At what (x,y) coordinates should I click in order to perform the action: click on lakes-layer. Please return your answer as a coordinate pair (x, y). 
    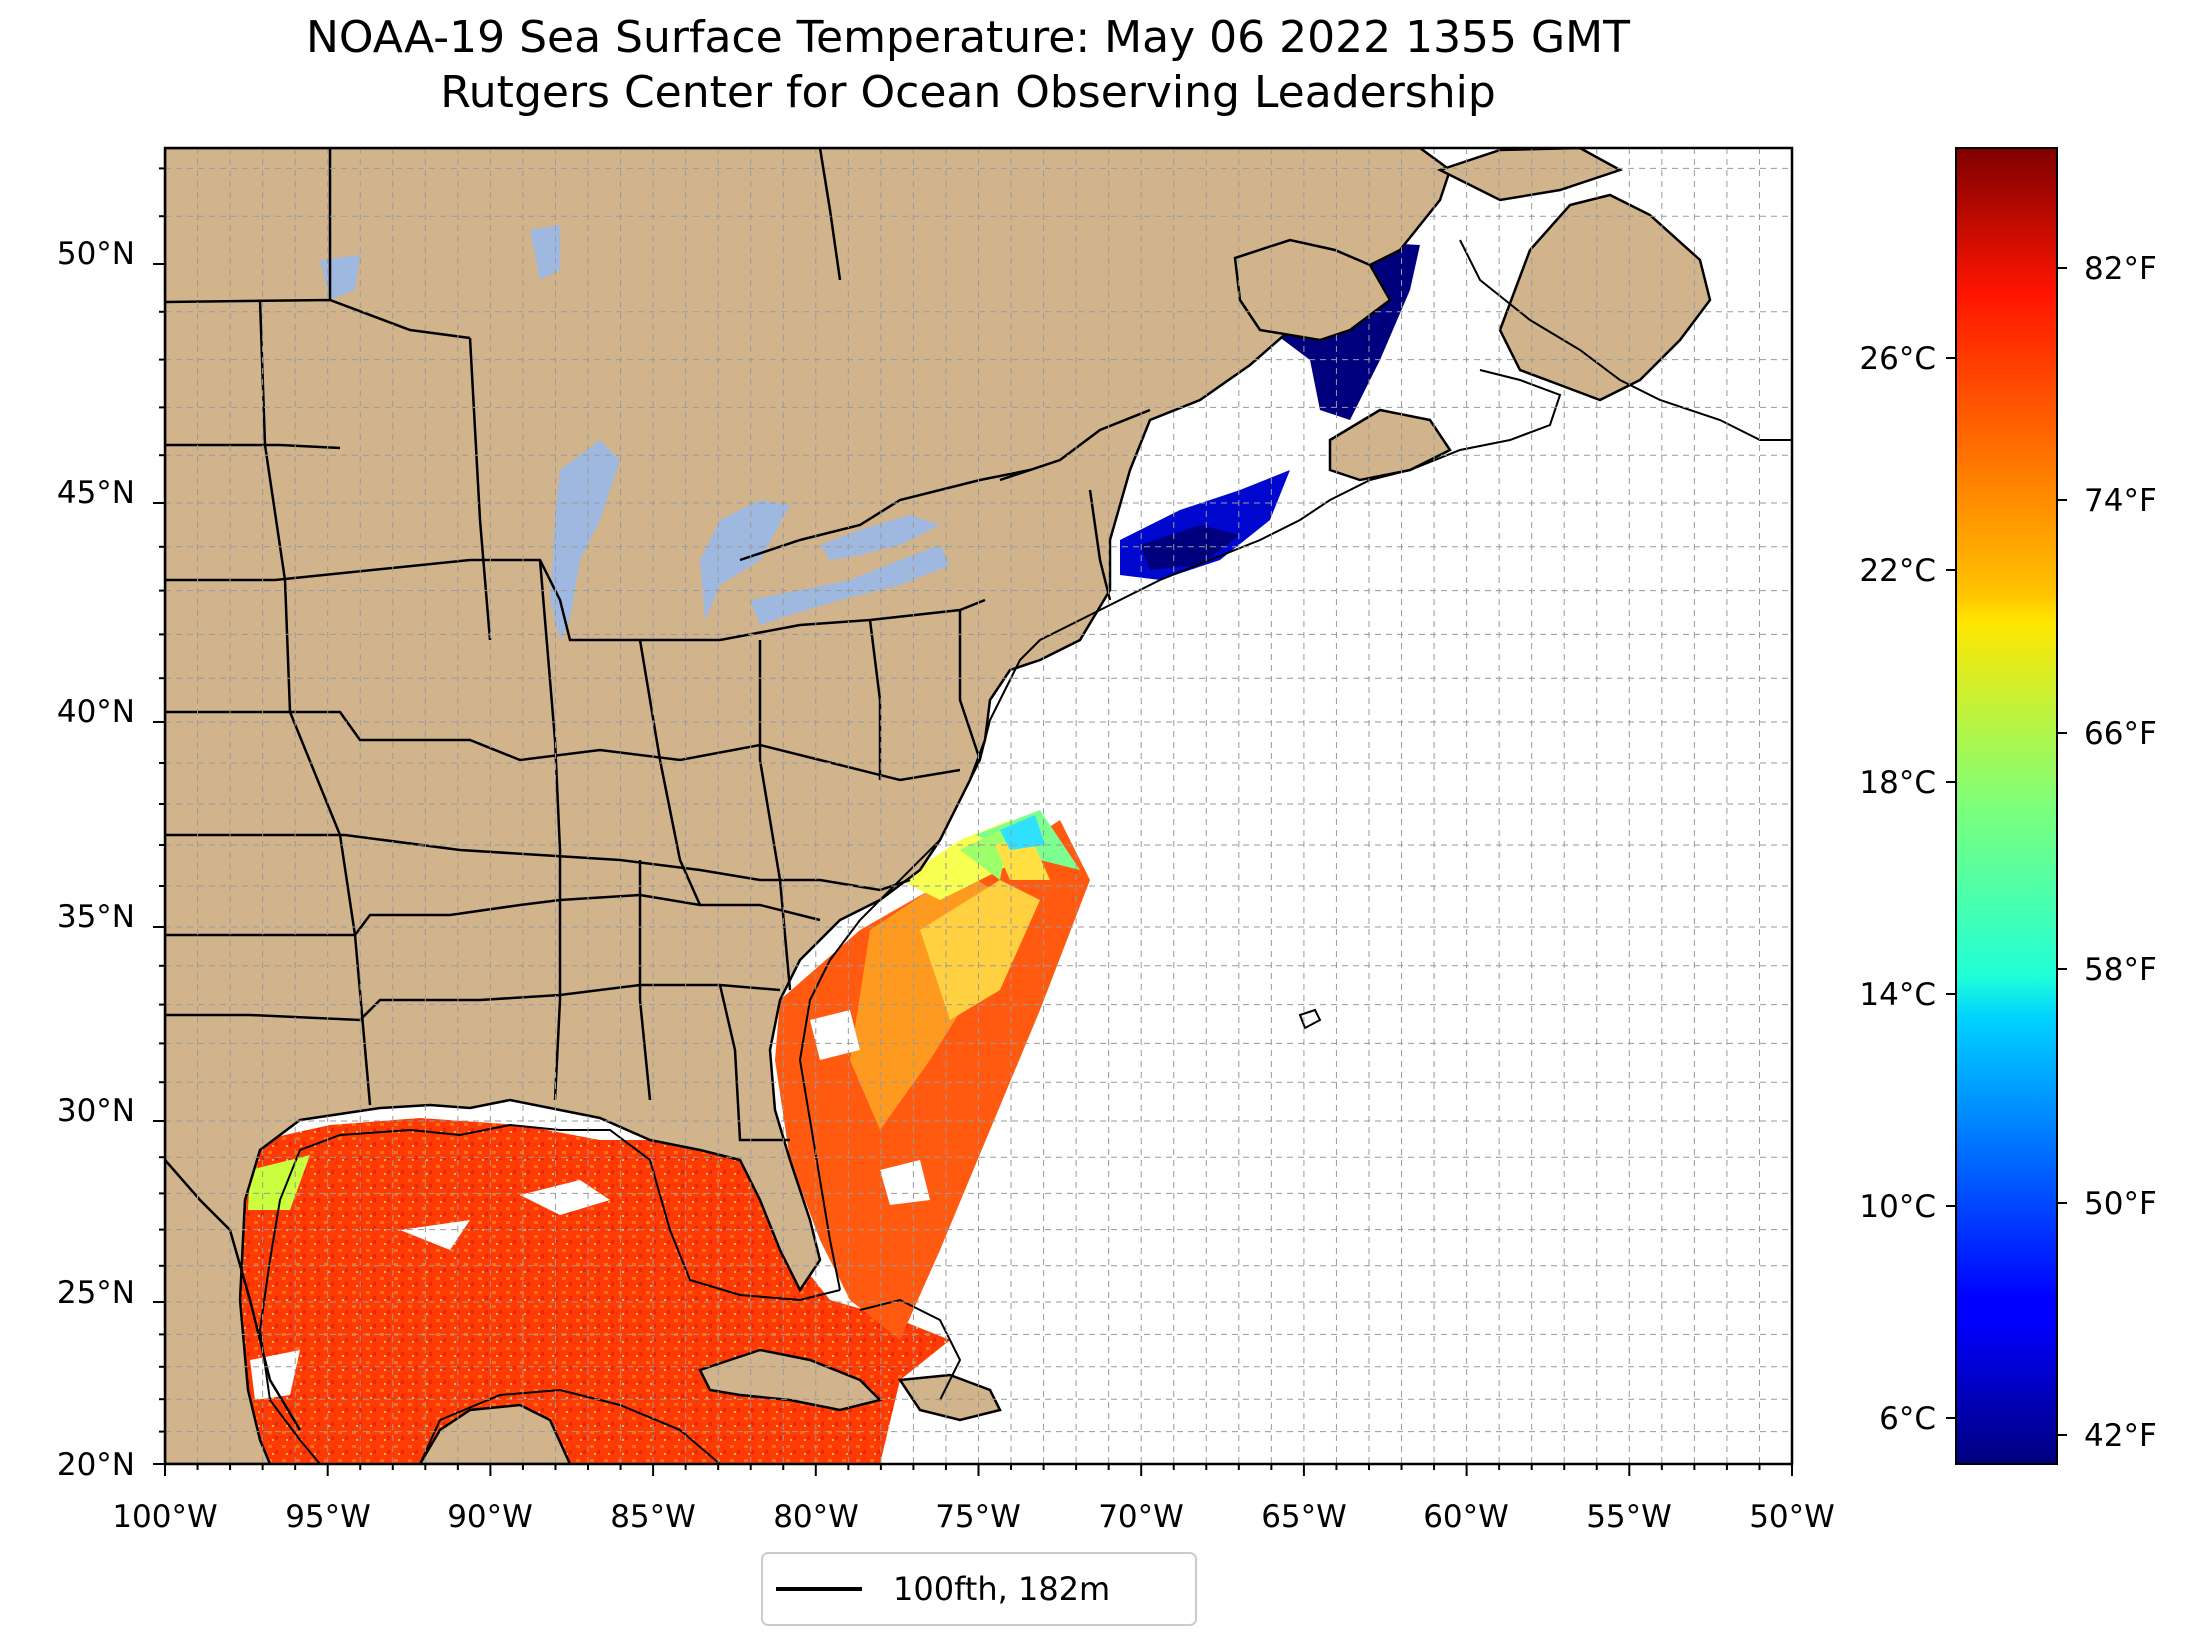
    Looking at the image, I should click on (635, 432).